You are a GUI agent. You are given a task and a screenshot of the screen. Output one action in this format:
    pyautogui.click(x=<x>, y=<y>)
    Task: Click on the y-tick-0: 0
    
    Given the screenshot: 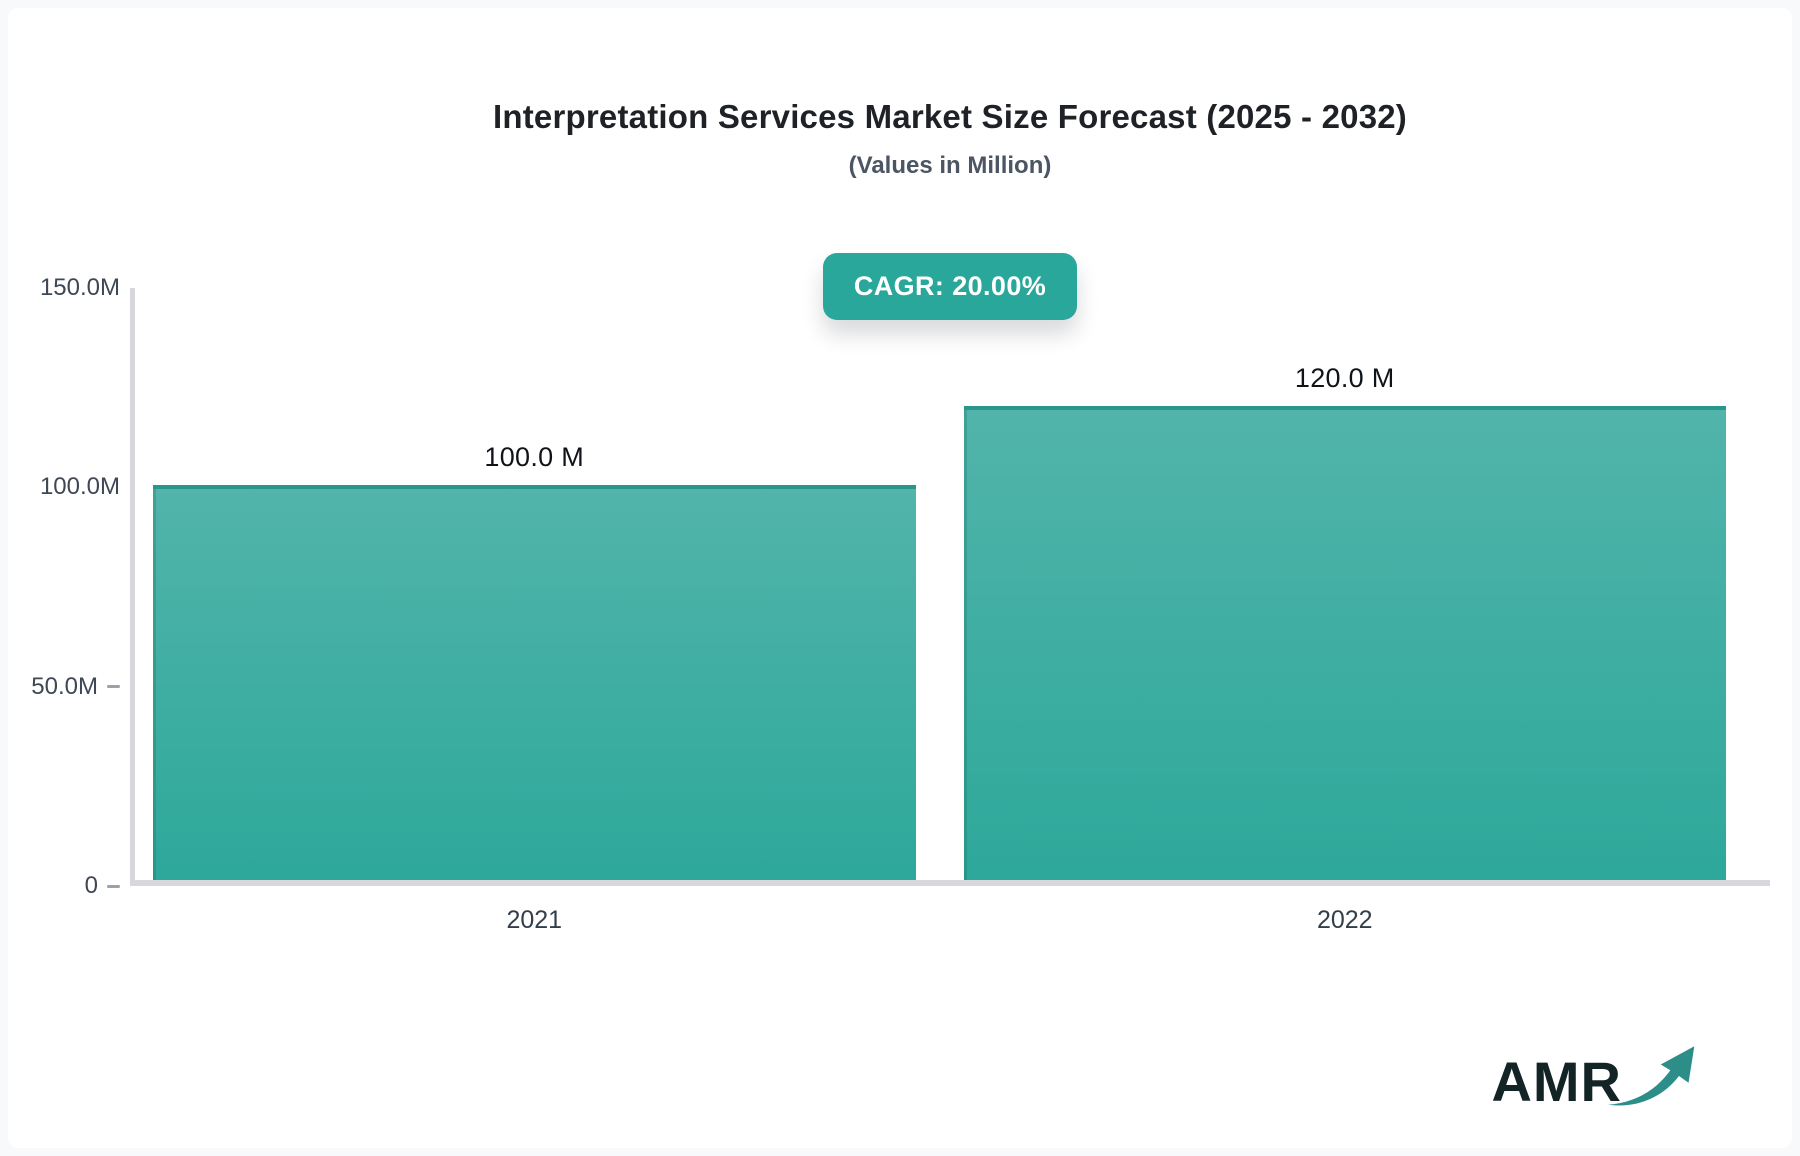 What is the action you would take?
    pyautogui.click(x=102, y=886)
    